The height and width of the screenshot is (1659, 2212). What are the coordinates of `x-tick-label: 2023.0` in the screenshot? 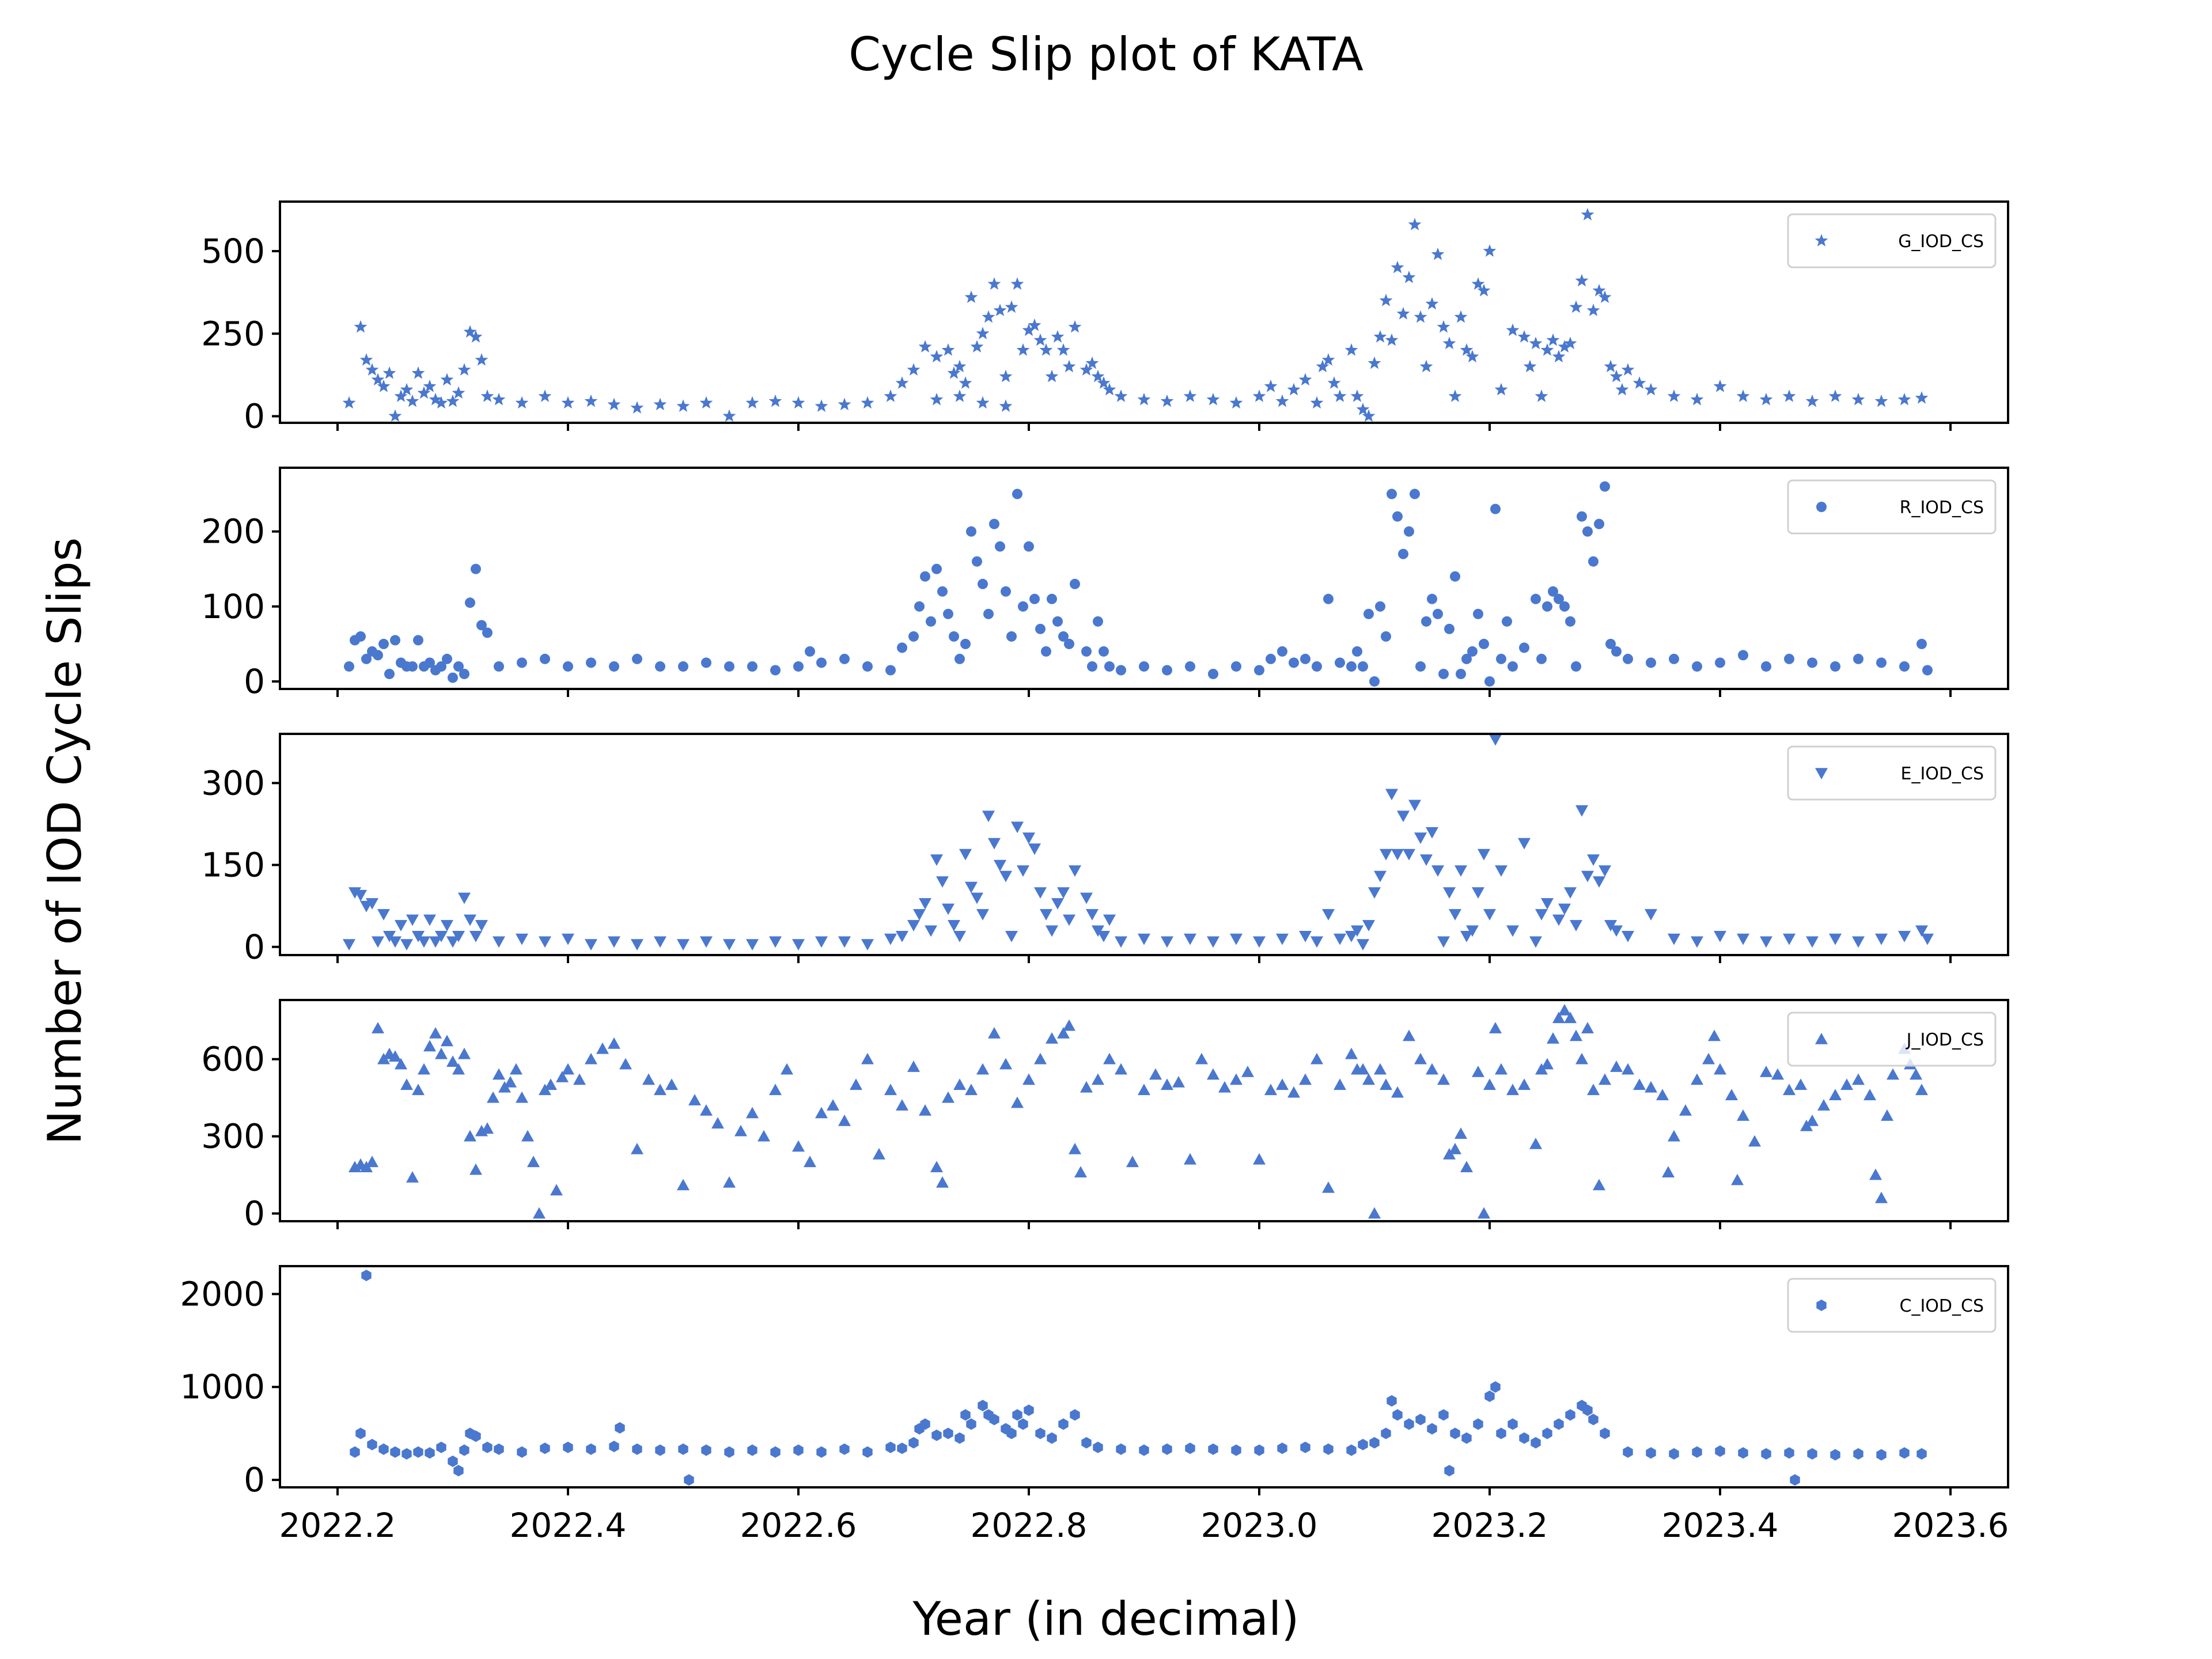 It's located at (1259, 1525).